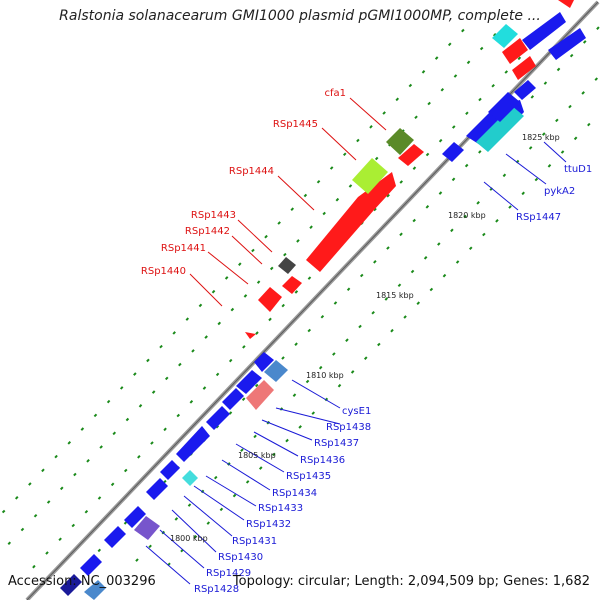 The image size is (600, 600). Describe the element at coordinates (208, 516) in the screenshot. I see `leader-rsp1431` at that location.